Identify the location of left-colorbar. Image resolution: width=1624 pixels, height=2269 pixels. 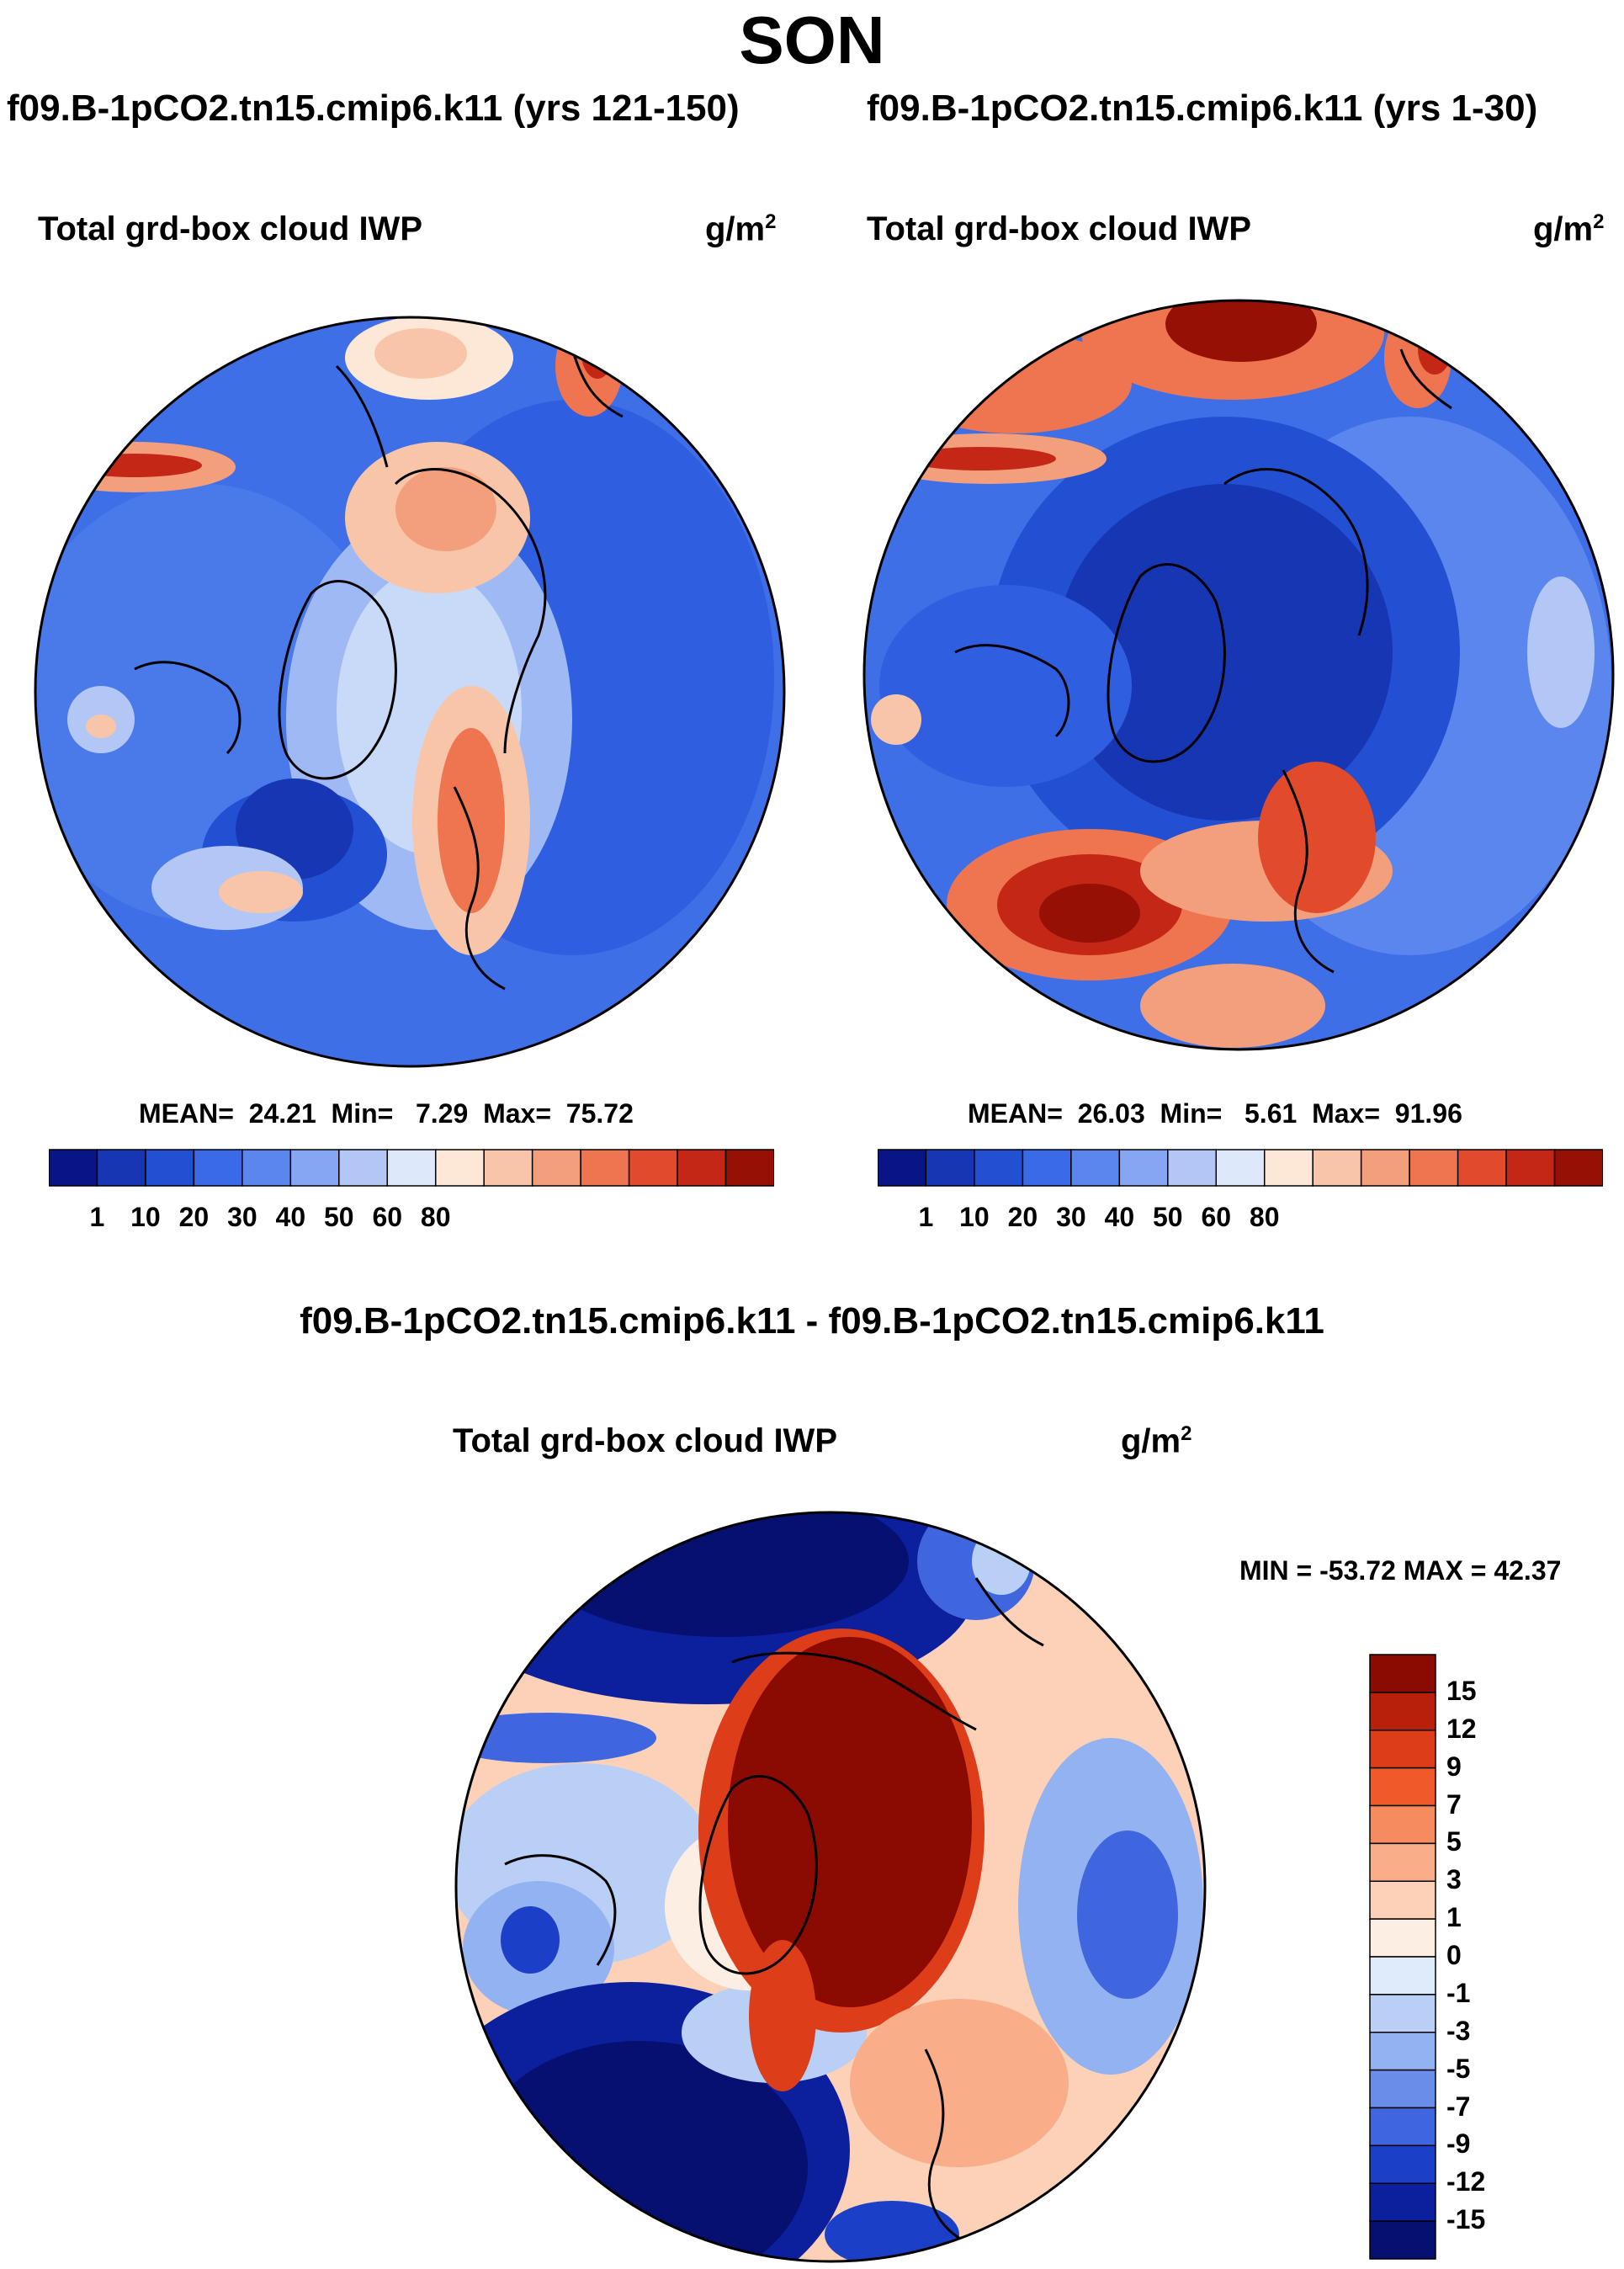
(411, 1168).